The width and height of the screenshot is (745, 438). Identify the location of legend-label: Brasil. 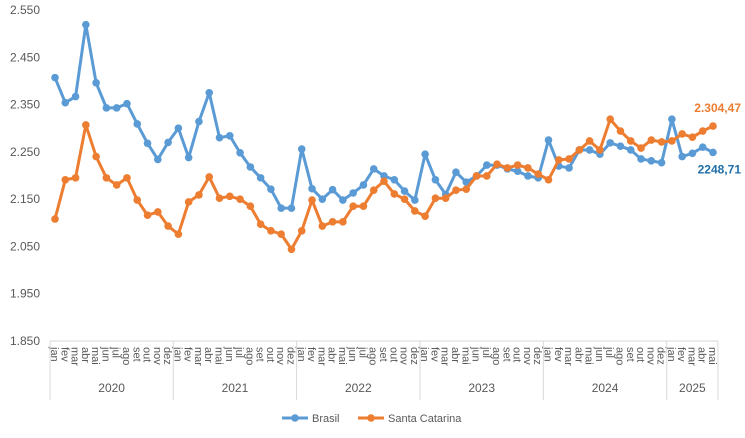
(326, 419).